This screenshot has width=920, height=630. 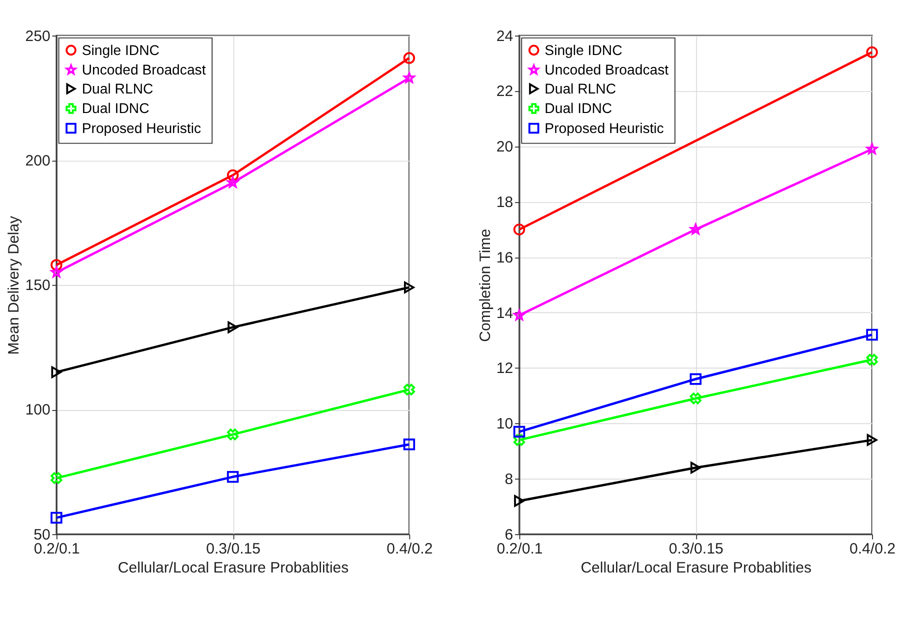 What do you see at coordinates (14, 285) in the screenshot?
I see `y-axis-title: Mean Delivery Delay` at bounding box center [14, 285].